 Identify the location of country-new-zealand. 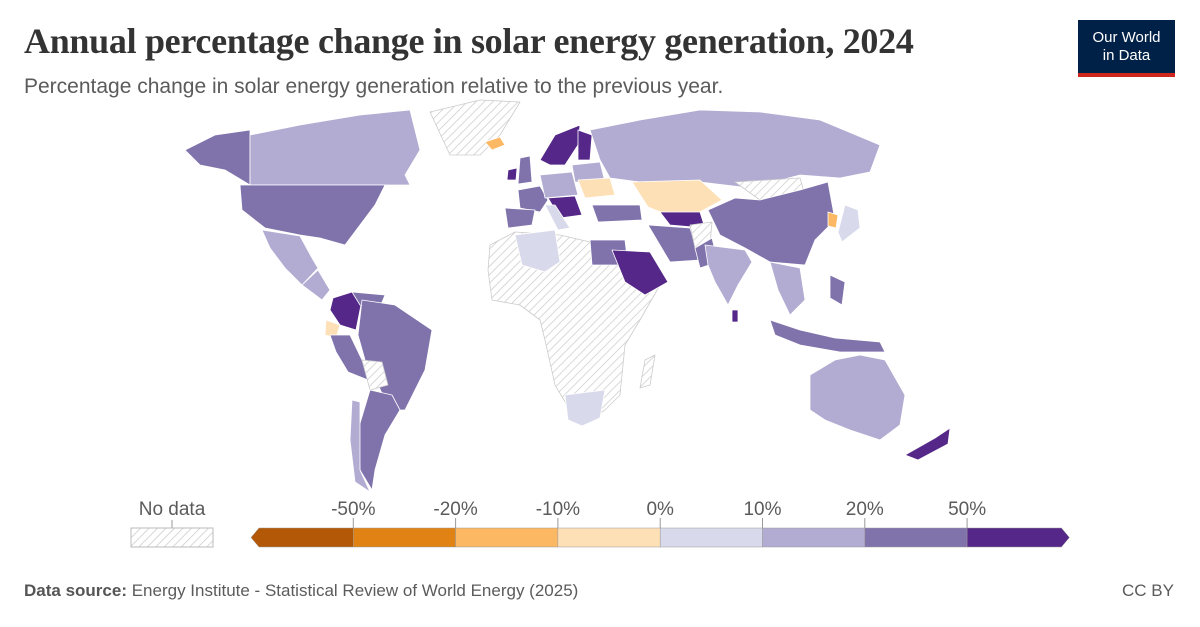
(927, 444).